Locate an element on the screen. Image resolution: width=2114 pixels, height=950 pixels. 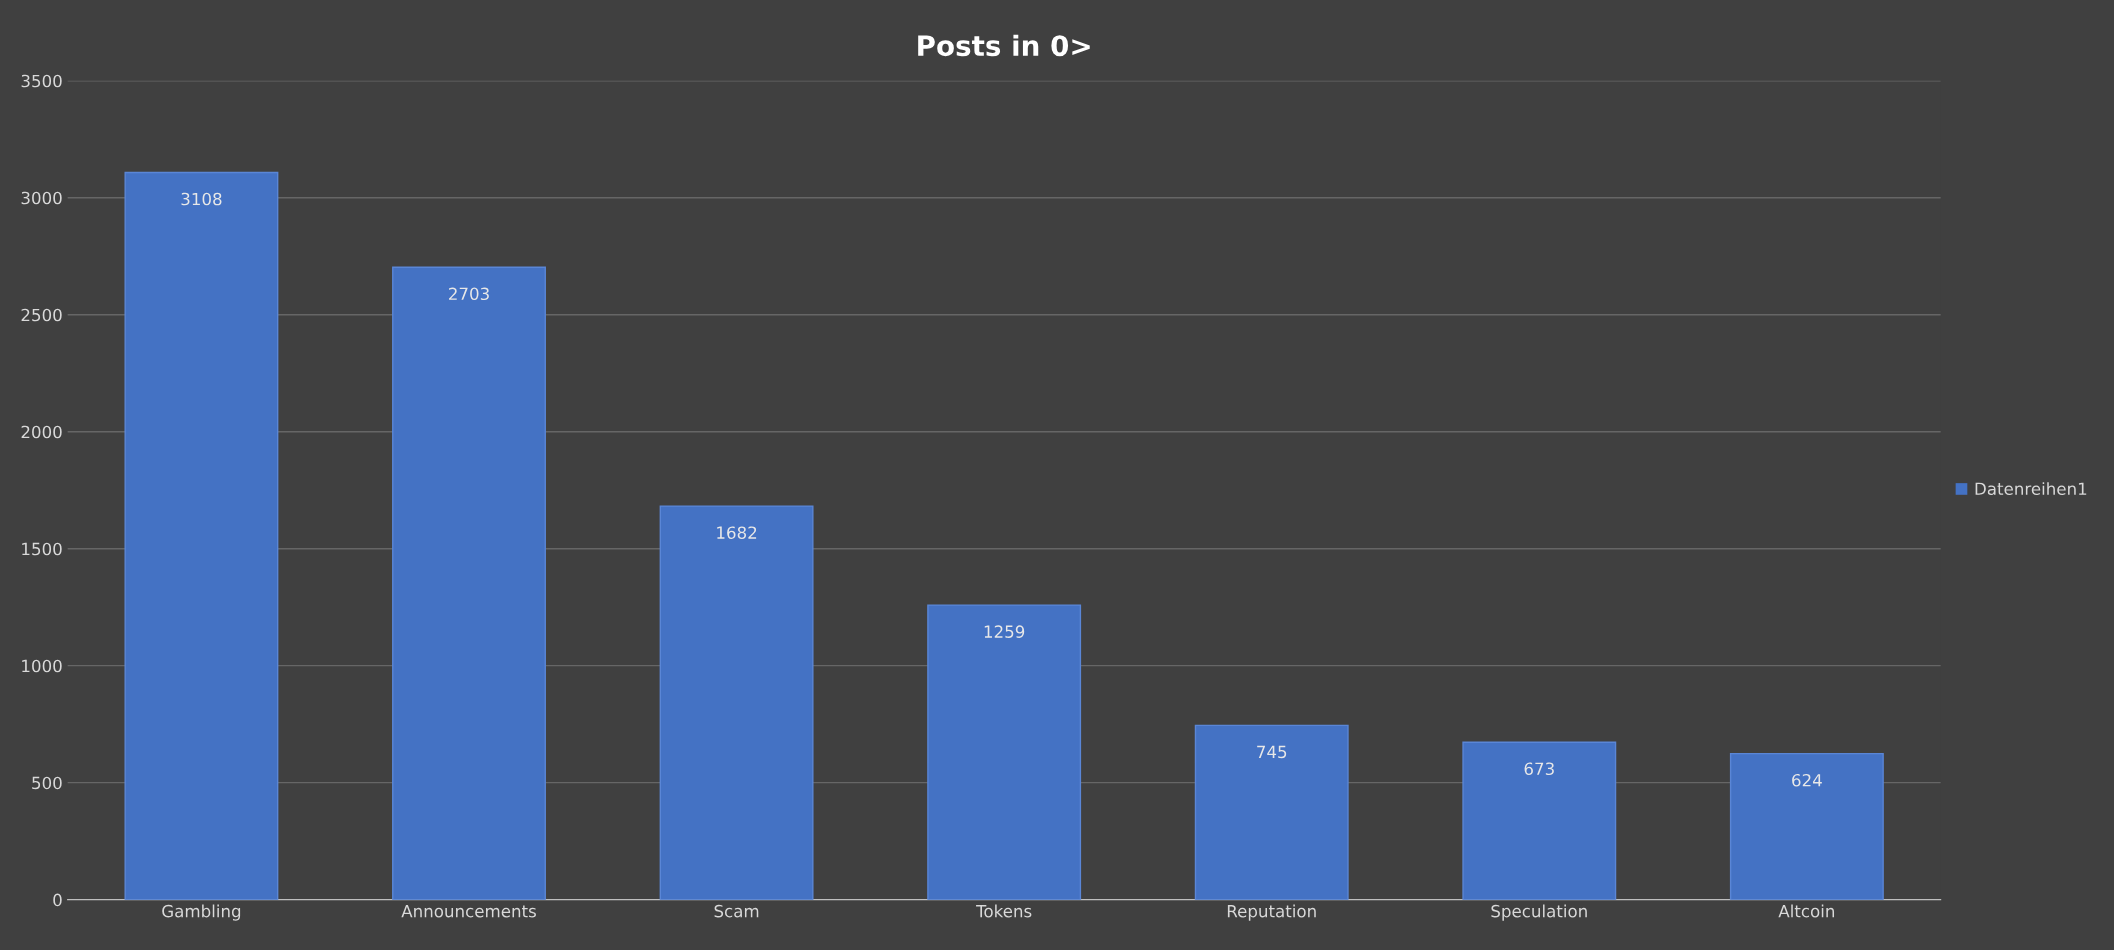
data-label: 745 is located at coordinates (1272, 752).